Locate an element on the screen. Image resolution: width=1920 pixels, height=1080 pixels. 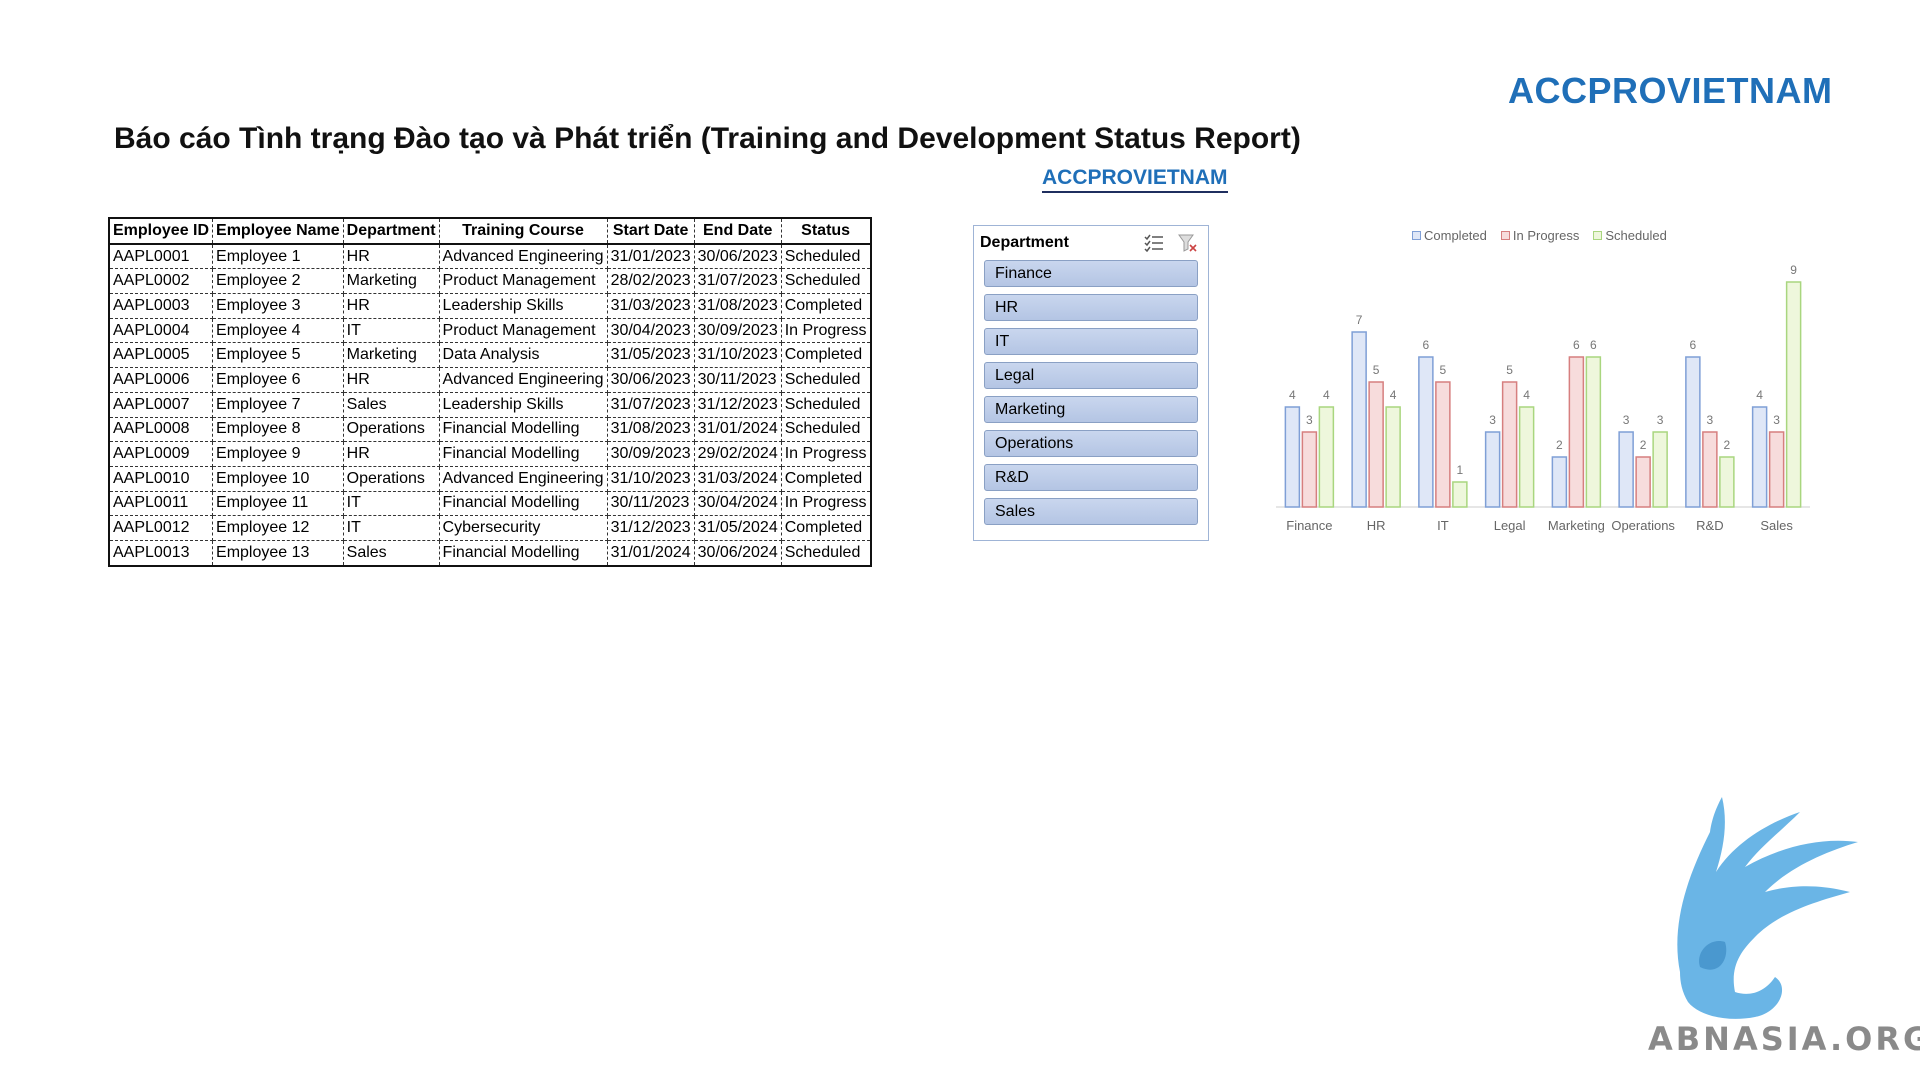
brand-logo-text: ACCPROVIETNAM is located at coordinates (1670, 90).